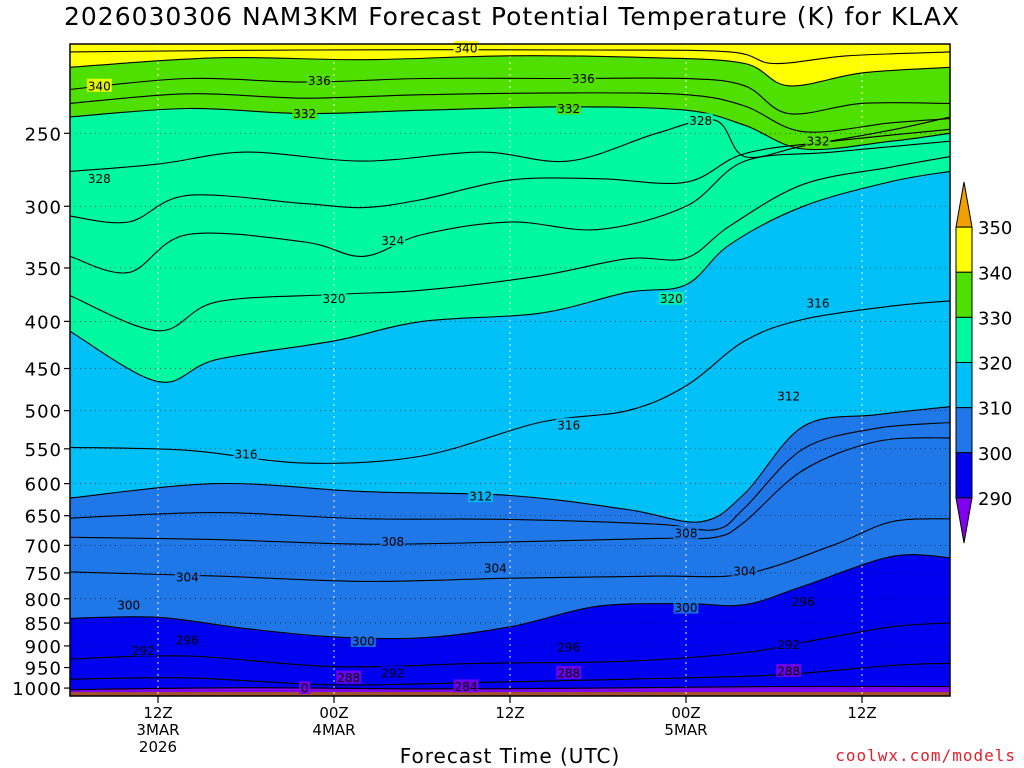 Image resolution: width=1024 pixels, height=768 pixels. I want to click on isentrope-label: 284, so click(466, 687).